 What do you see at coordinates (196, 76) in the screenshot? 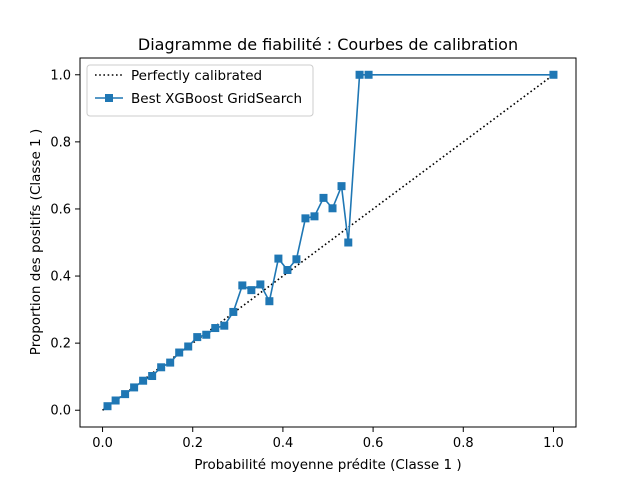
I see `legend-label-perfect: Perfectly calibrated` at bounding box center [196, 76].